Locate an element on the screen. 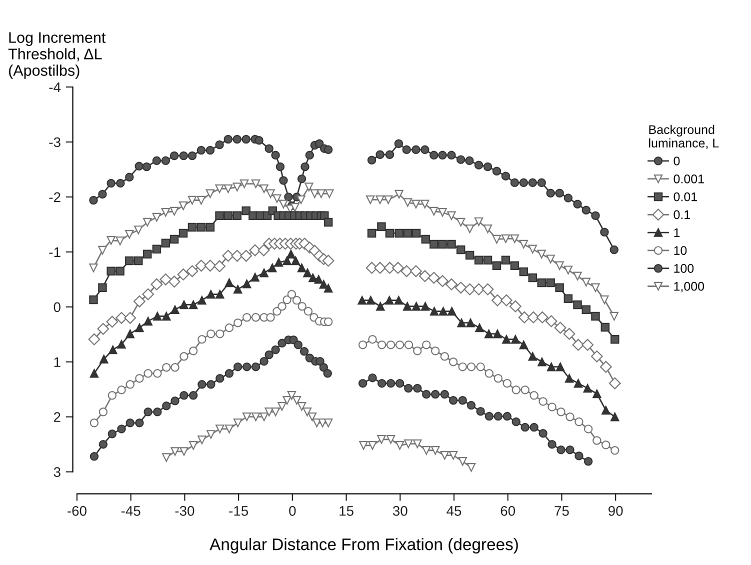 The height and width of the screenshot is (565, 751). y-tick-label: 2 is located at coordinates (57, 417).